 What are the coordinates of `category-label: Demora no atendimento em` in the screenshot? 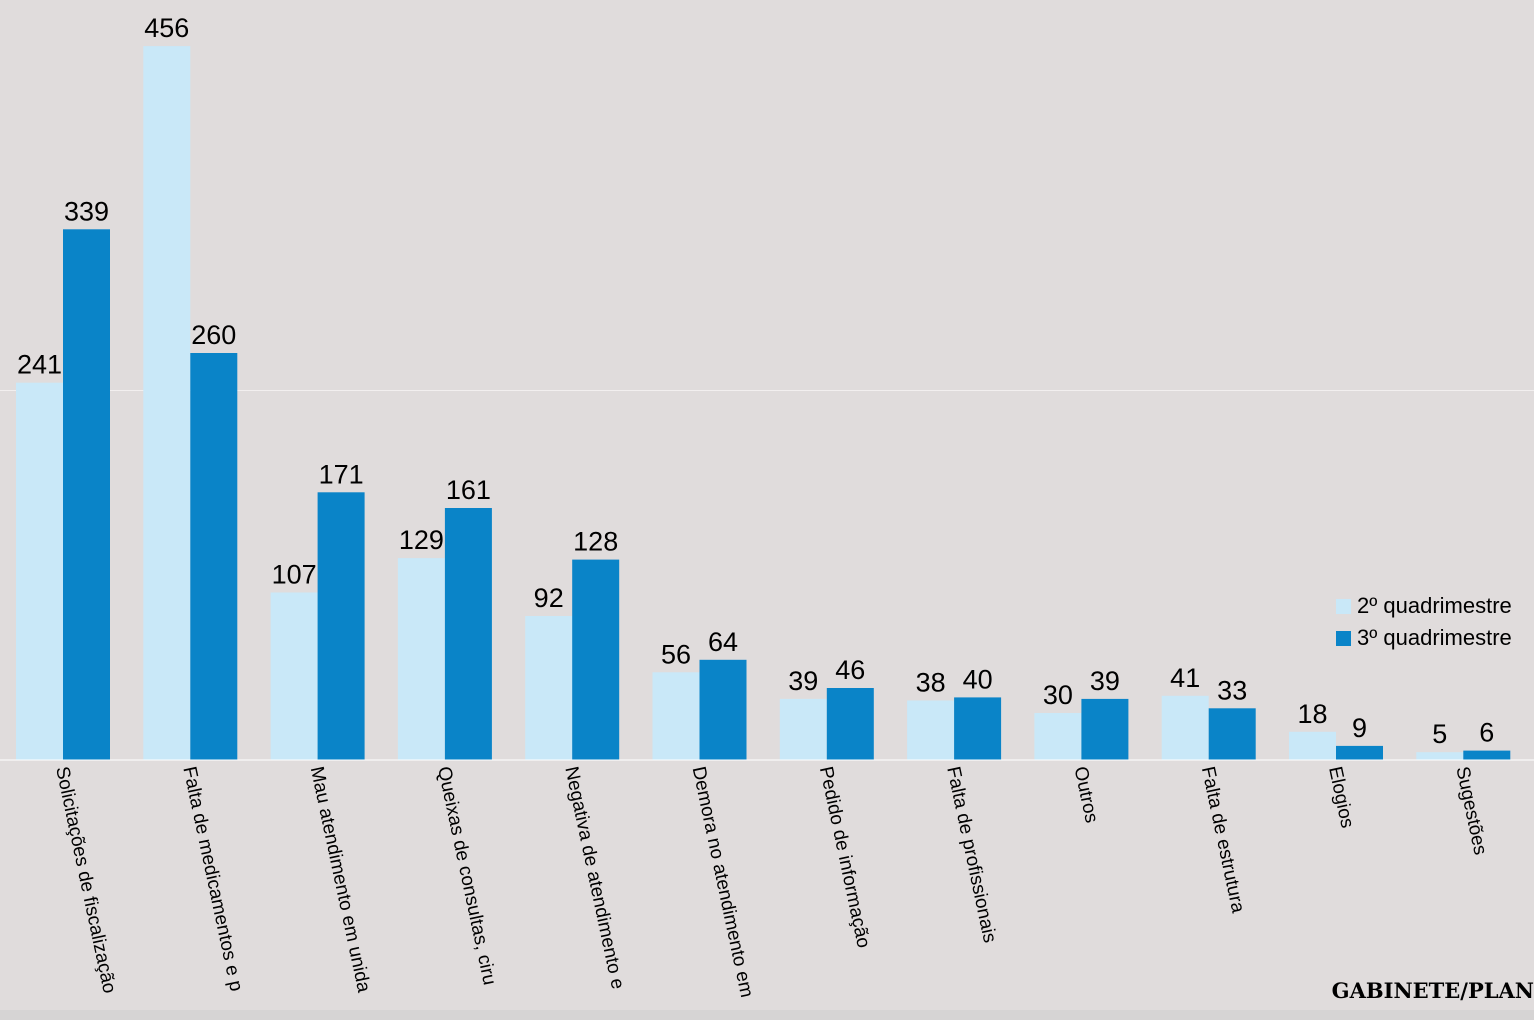 It's located at (723, 882).